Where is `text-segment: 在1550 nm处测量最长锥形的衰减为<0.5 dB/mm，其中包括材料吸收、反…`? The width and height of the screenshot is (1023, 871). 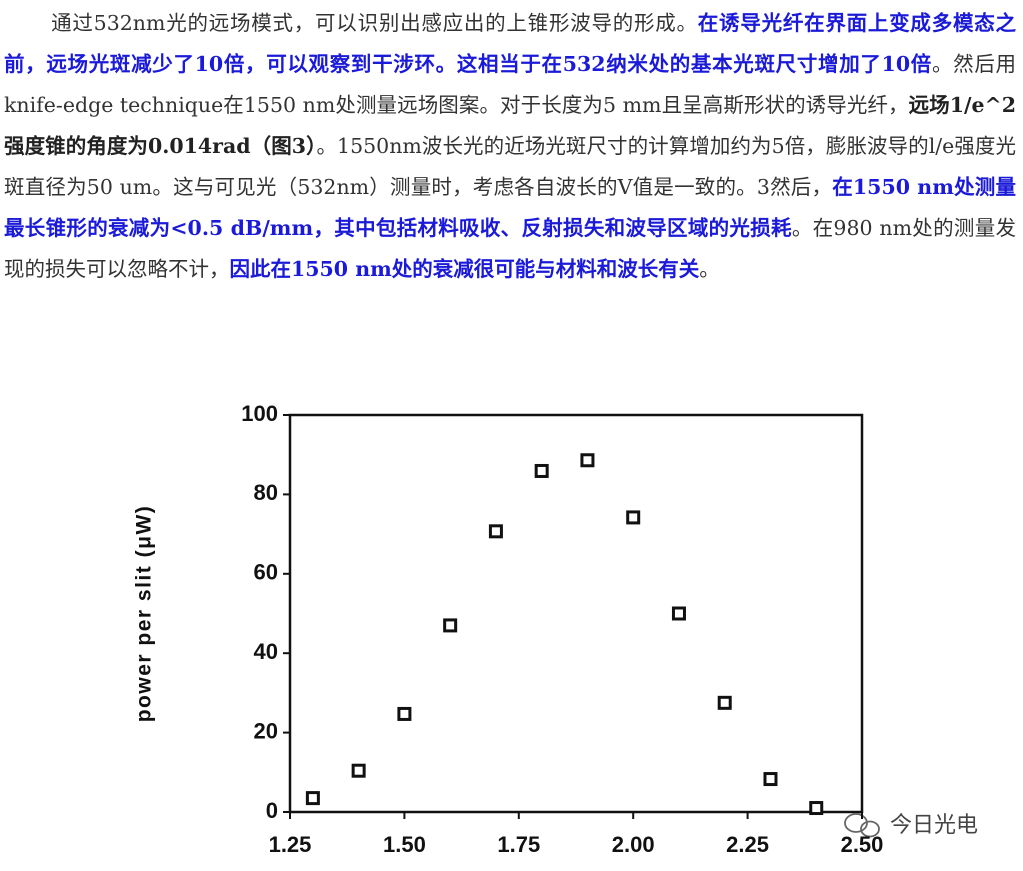 text-segment: 在1550 nm处测量最长锥形的衰减为<0.5 dB/mm，其中包括材料吸收、反… is located at coordinates (510, 207).